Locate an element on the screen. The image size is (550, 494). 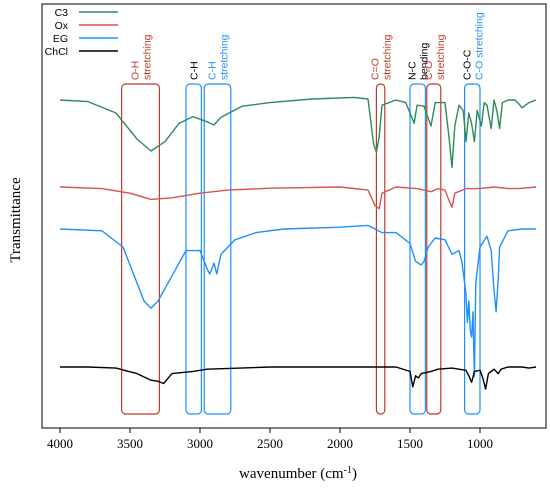
series-line-ox is located at coordinates (298, 198).